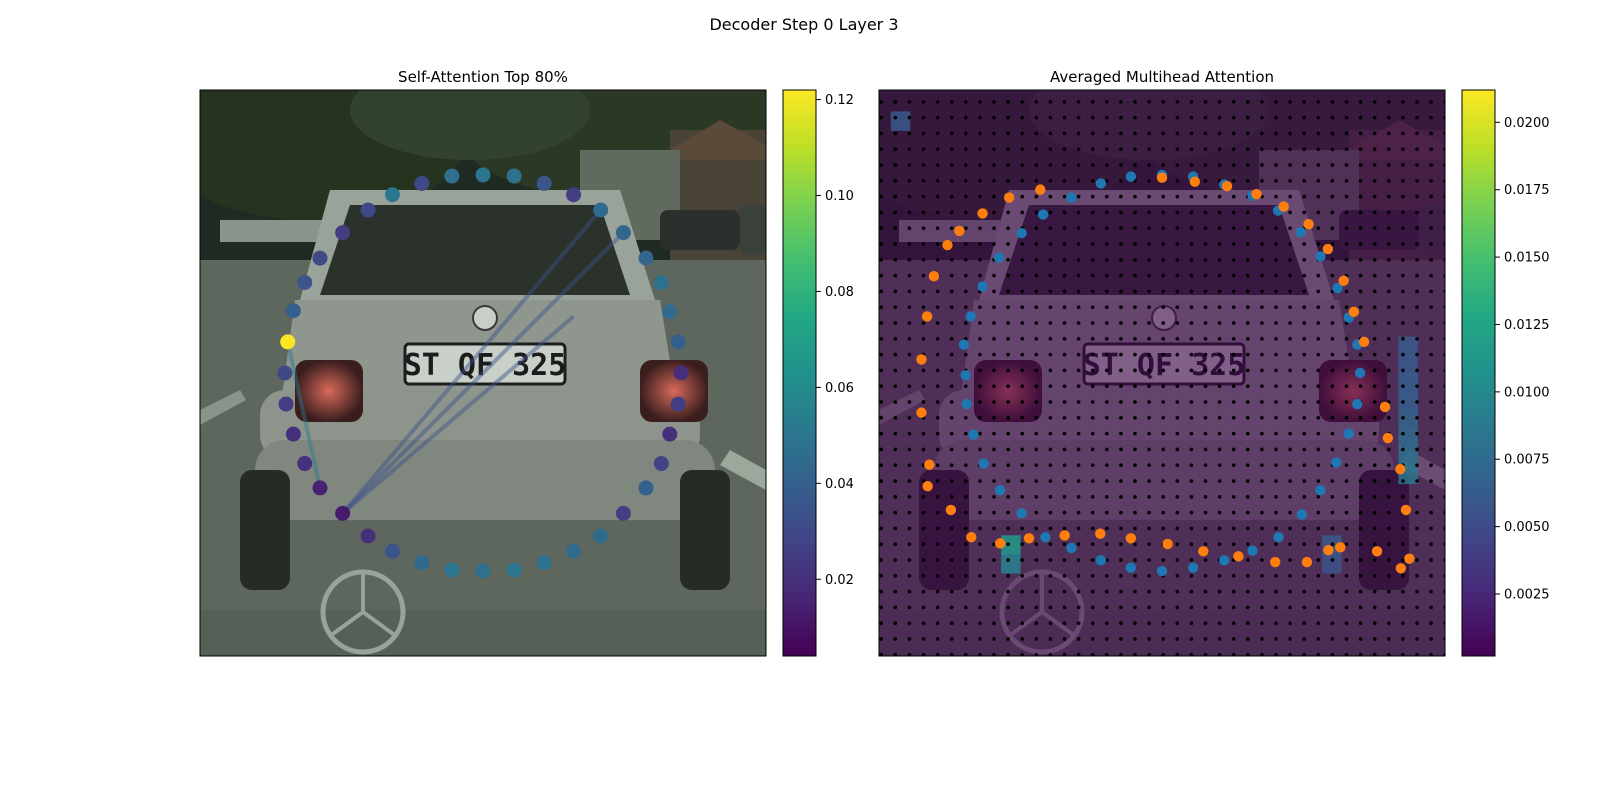 This screenshot has height=800, width=1600. Describe the element at coordinates (835, 340) in the screenshot. I see `left-colorbar-ticks: 0.02 0.04 0.06 0.08 0.10 0.12` at that location.